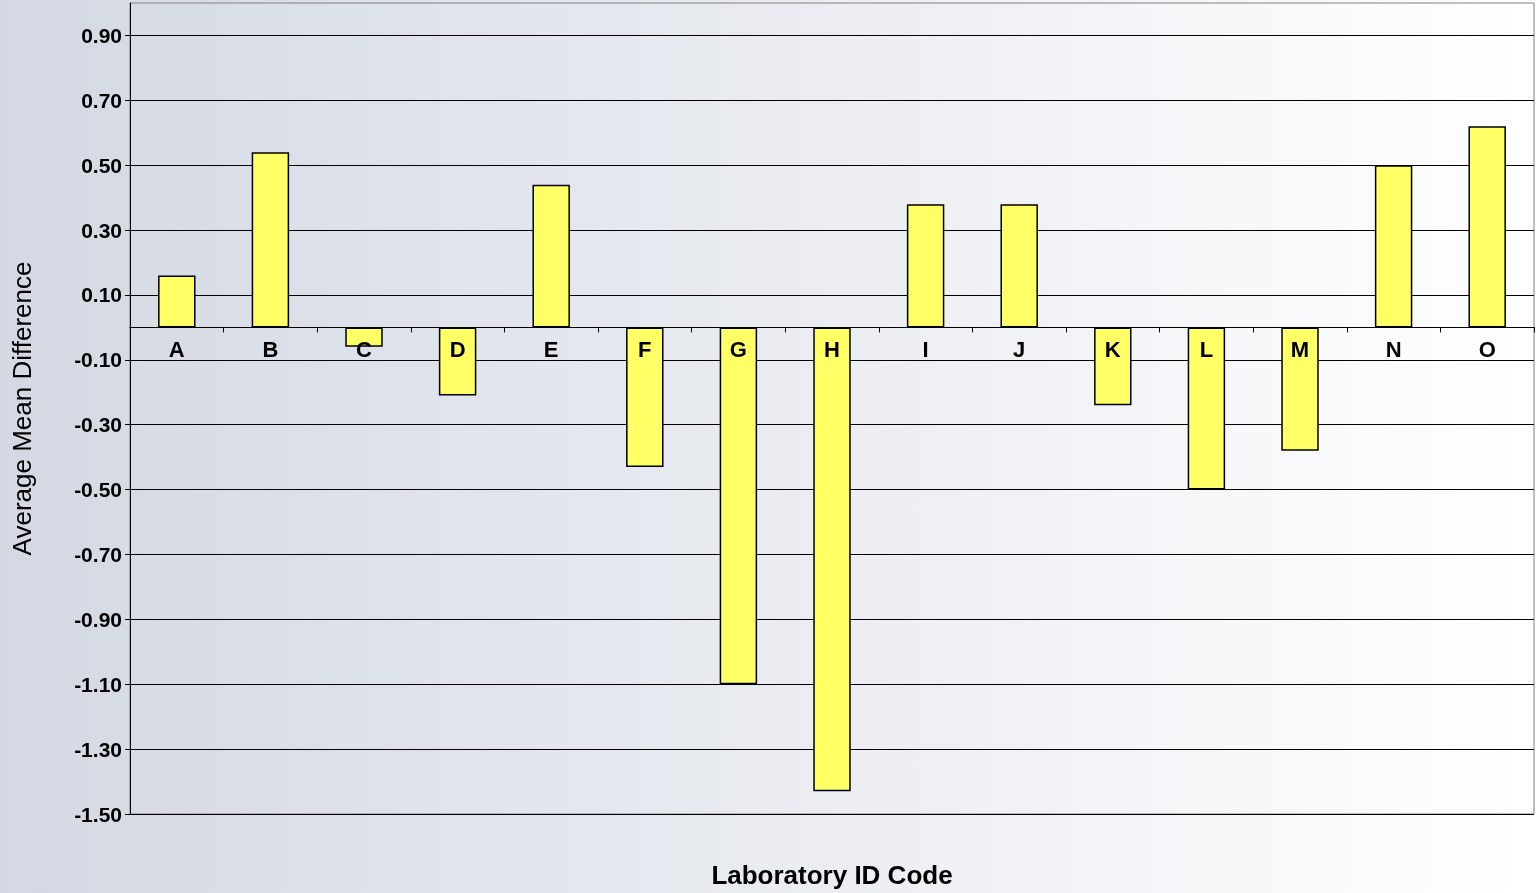  Describe the element at coordinates (101, 230) in the screenshot. I see `y-tick-label: 0.30` at that location.